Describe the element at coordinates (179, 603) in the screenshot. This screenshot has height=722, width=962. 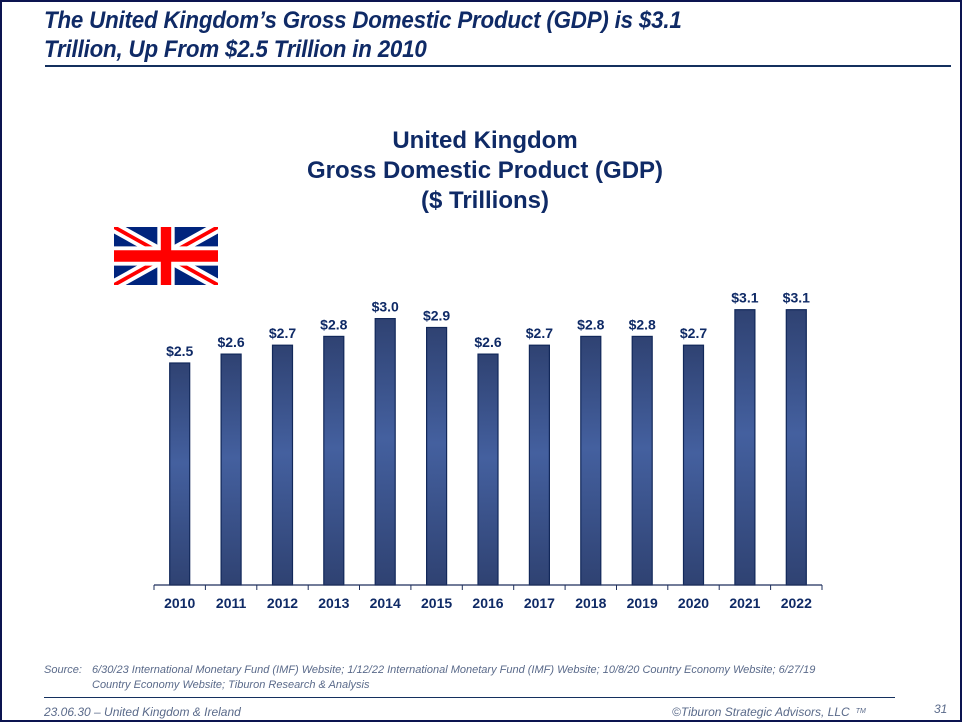
I see `tick-label-2010: 2010` at that location.